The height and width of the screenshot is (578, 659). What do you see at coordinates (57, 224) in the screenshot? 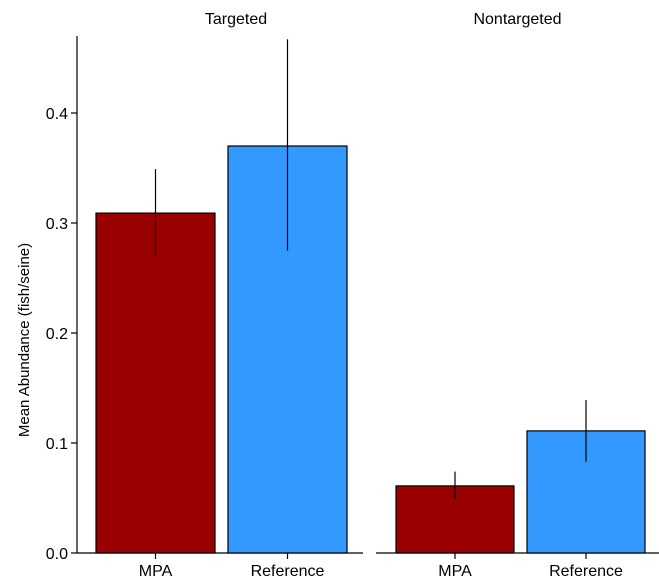
I see `y-tick-label: 0.3` at bounding box center [57, 224].